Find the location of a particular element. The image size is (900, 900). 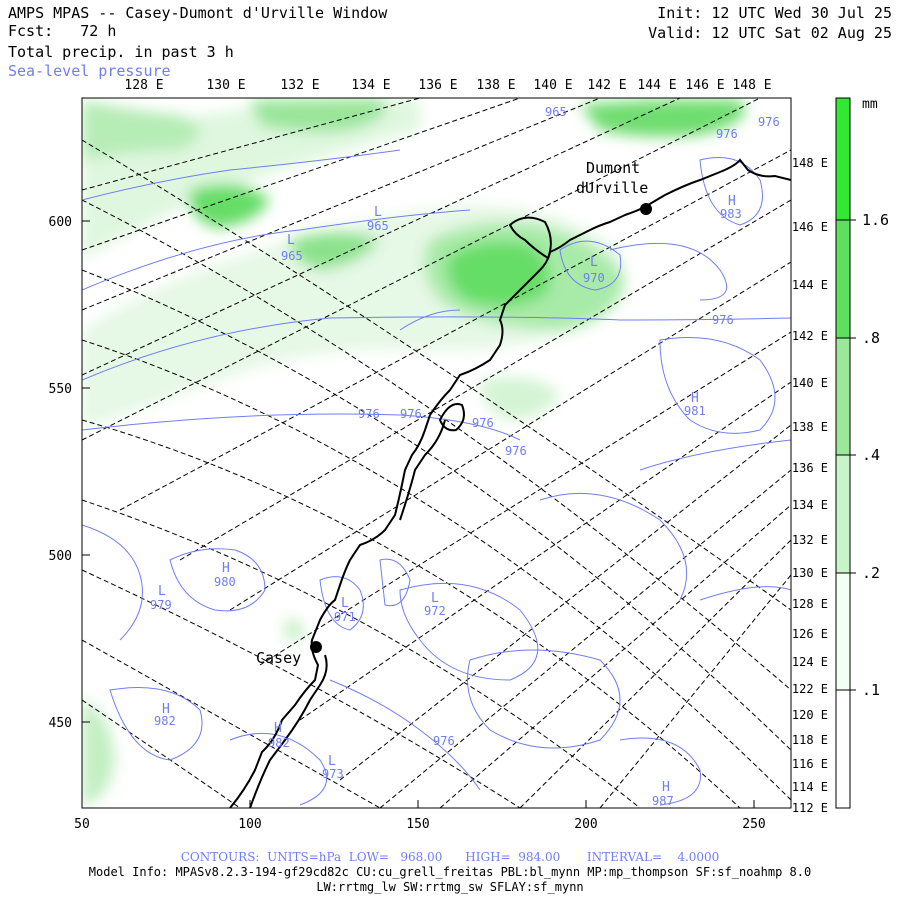

forecast-label: Fcst: is located at coordinates (31, 31).